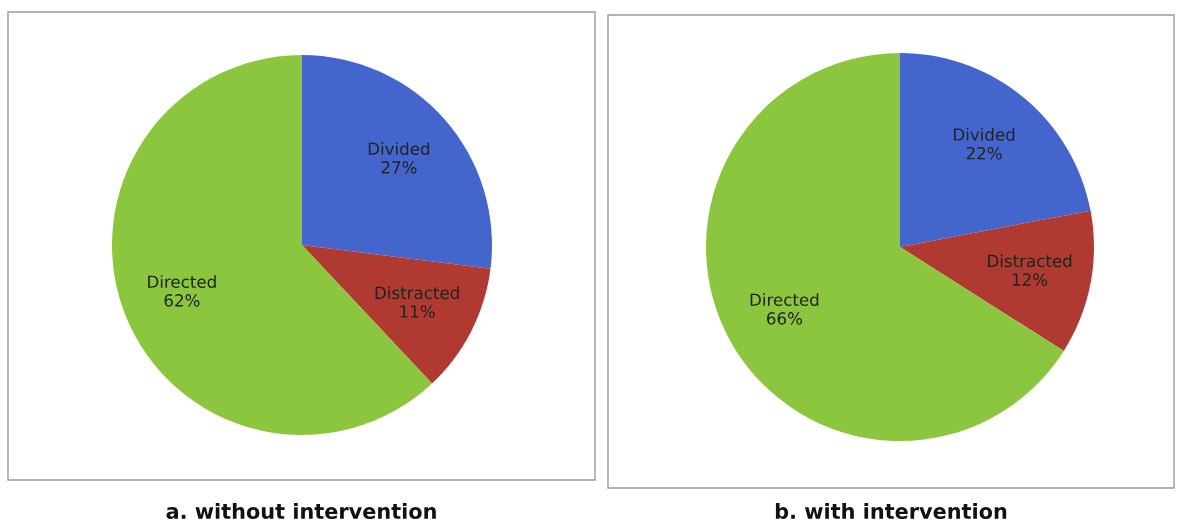 The image size is (1177, 525). What do you see at coordinates (399, 167) in the screenshot?
I see `data-label: 27%` at bounding box center [399, 167].